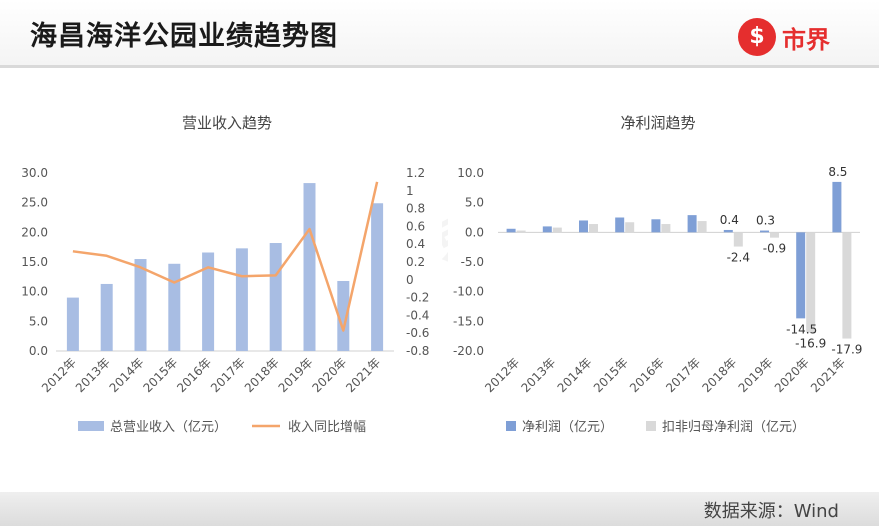 The image size is (879, 526). I want to click on legend-label-net-profit: 净利润（亿元）, so click(567, 427).